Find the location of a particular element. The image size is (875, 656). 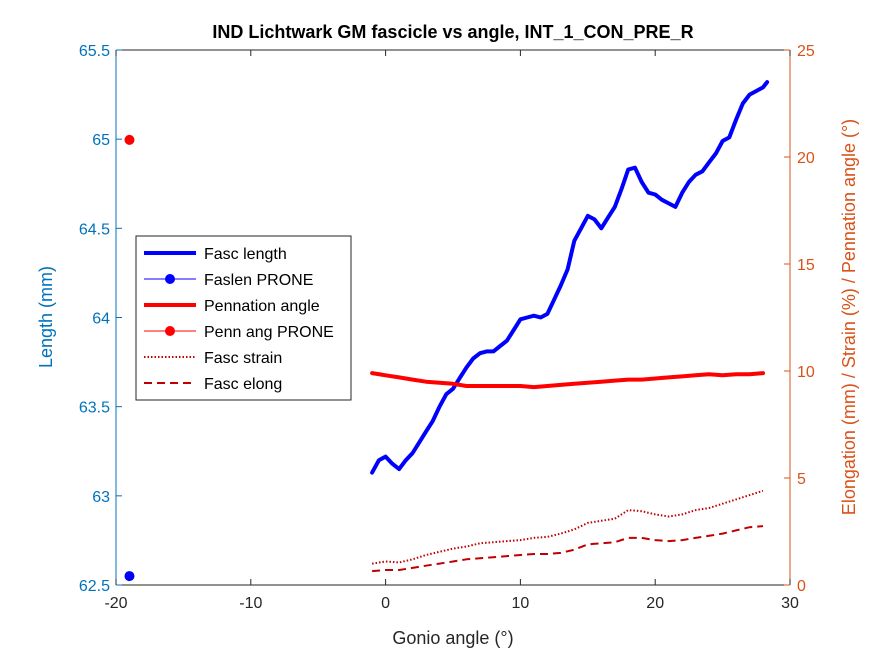

legend-item-fasc-elong: Fasc elong is located at coordinates (213, 384).